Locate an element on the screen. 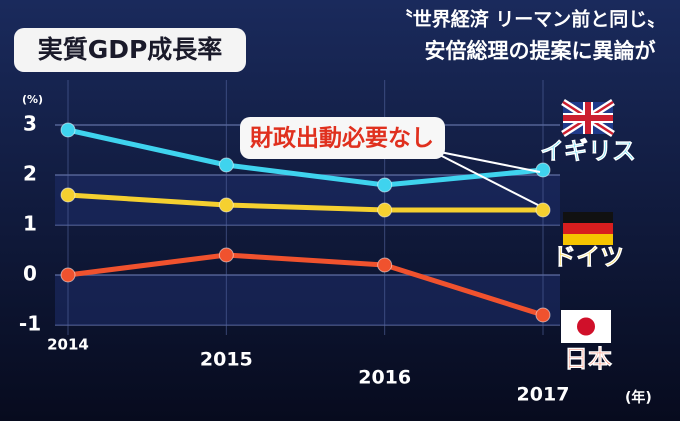 This screenshot has width=680, height=421. headline: 安倍総理の提案に異論が is located at coordinates (540, 51).